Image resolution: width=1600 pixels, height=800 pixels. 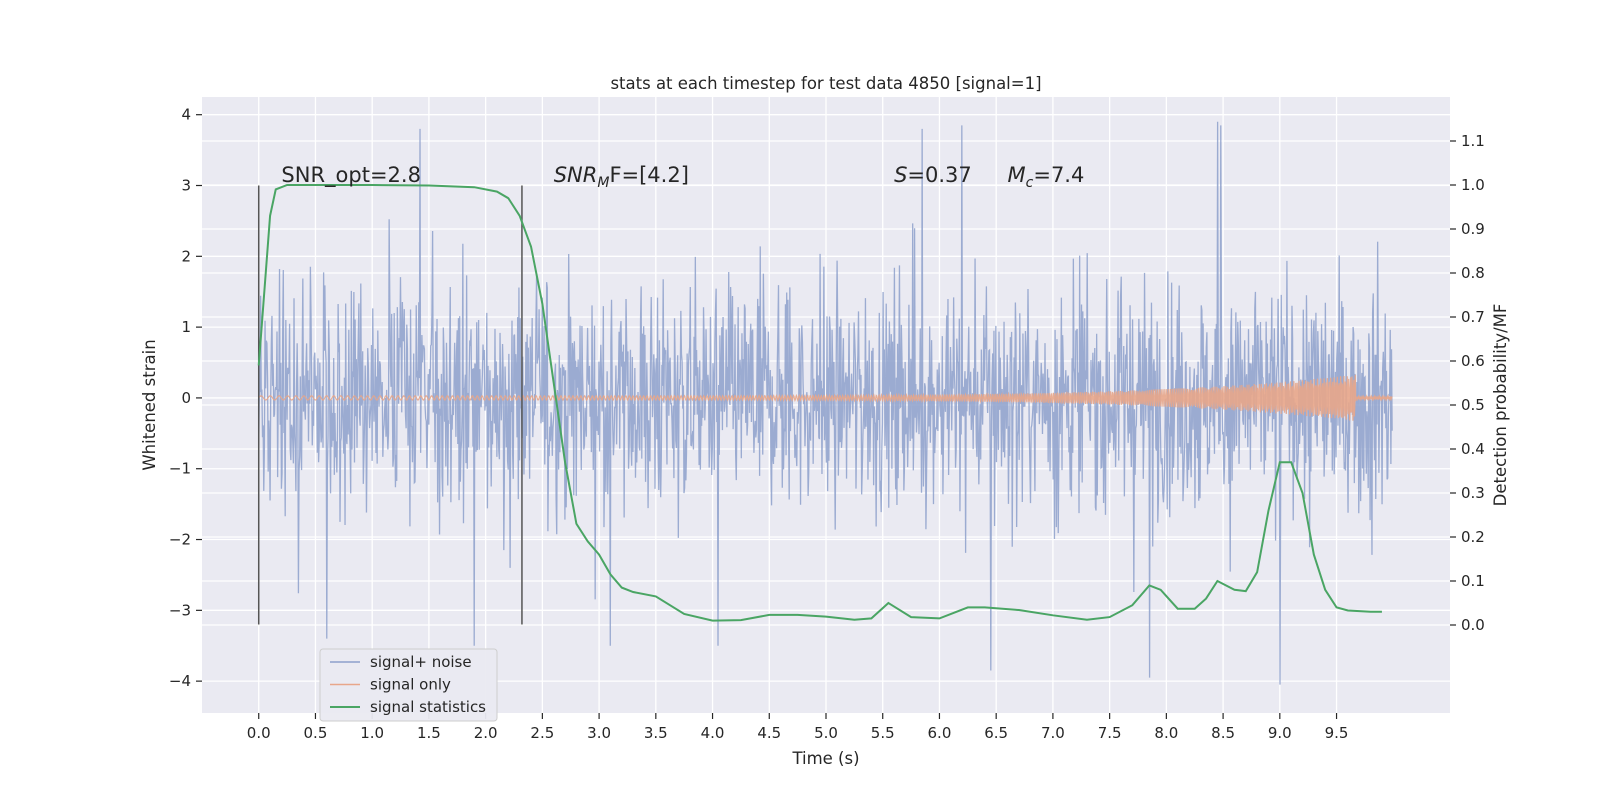 I want to click on y-tick-label: 4, so click(x=186, y=115).